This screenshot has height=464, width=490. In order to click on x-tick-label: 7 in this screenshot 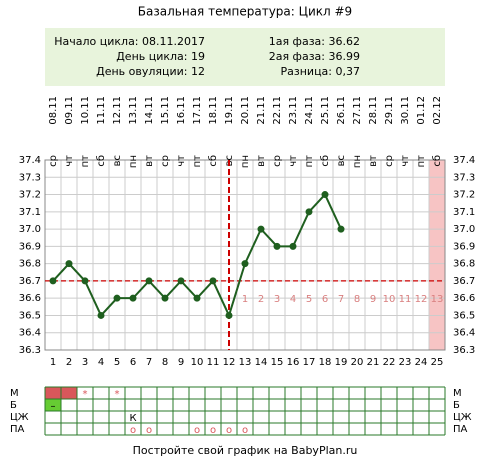, I will do `click(149, 362)`.